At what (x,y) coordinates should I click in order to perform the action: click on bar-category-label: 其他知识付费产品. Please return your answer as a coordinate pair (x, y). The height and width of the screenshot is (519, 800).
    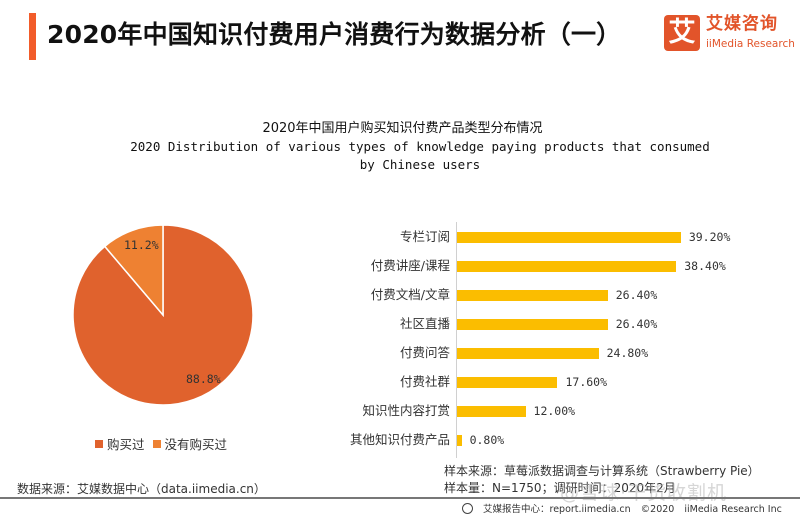
    Looking at the image, I should click on (399, 439).